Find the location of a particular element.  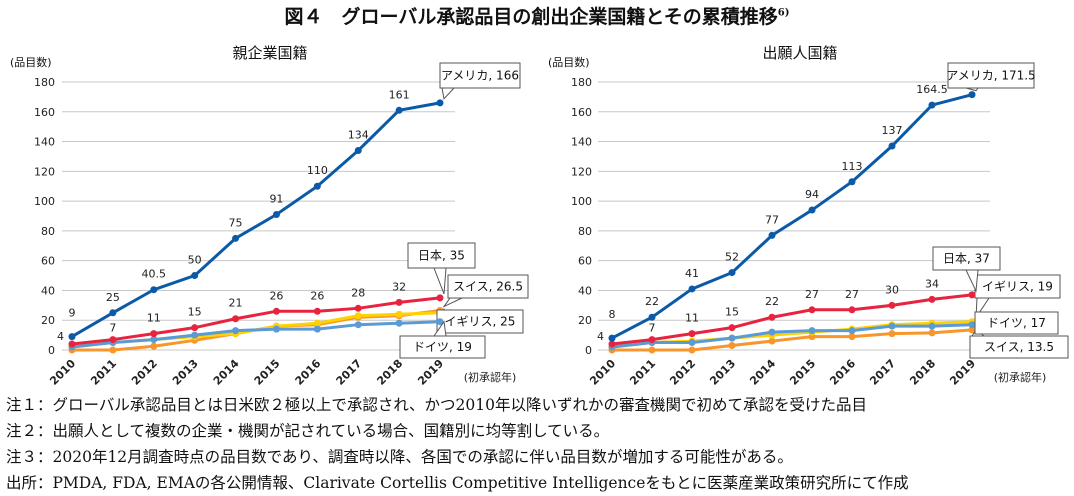

data-label: 4 is located at coordinates (60, 336).